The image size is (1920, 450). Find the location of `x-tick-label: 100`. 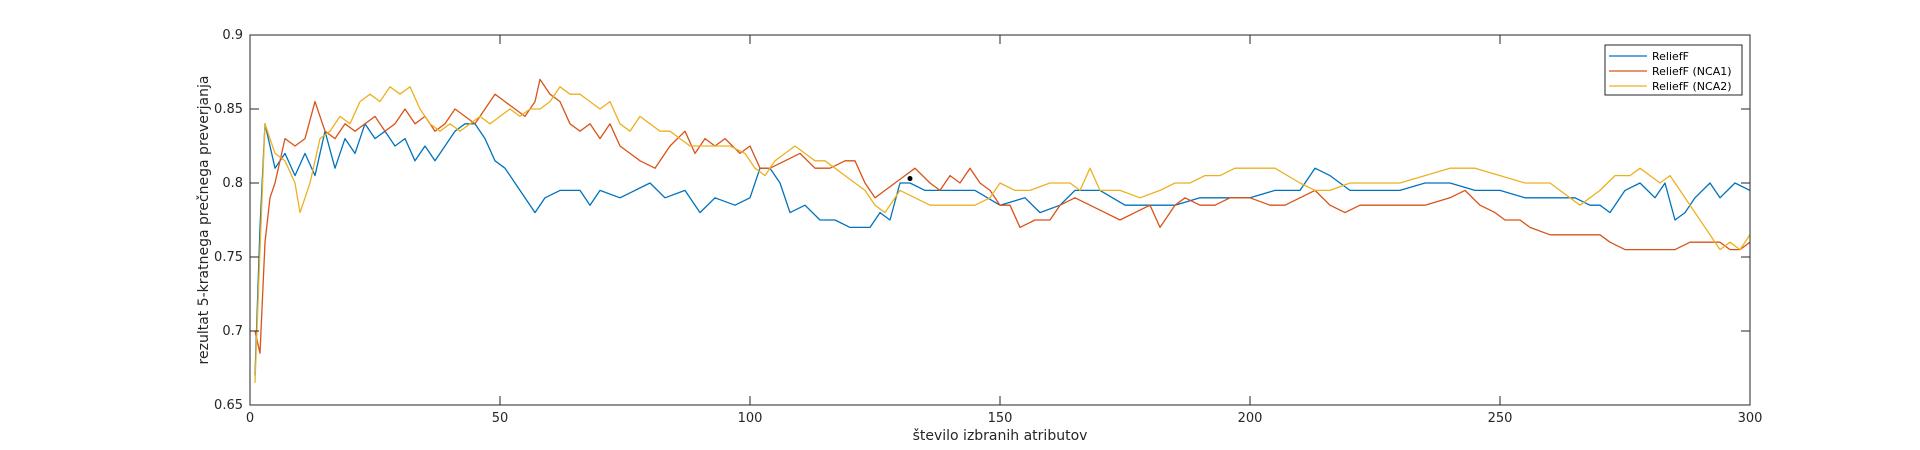

x-tick-label: 100 is located at coordinates (750, 418).